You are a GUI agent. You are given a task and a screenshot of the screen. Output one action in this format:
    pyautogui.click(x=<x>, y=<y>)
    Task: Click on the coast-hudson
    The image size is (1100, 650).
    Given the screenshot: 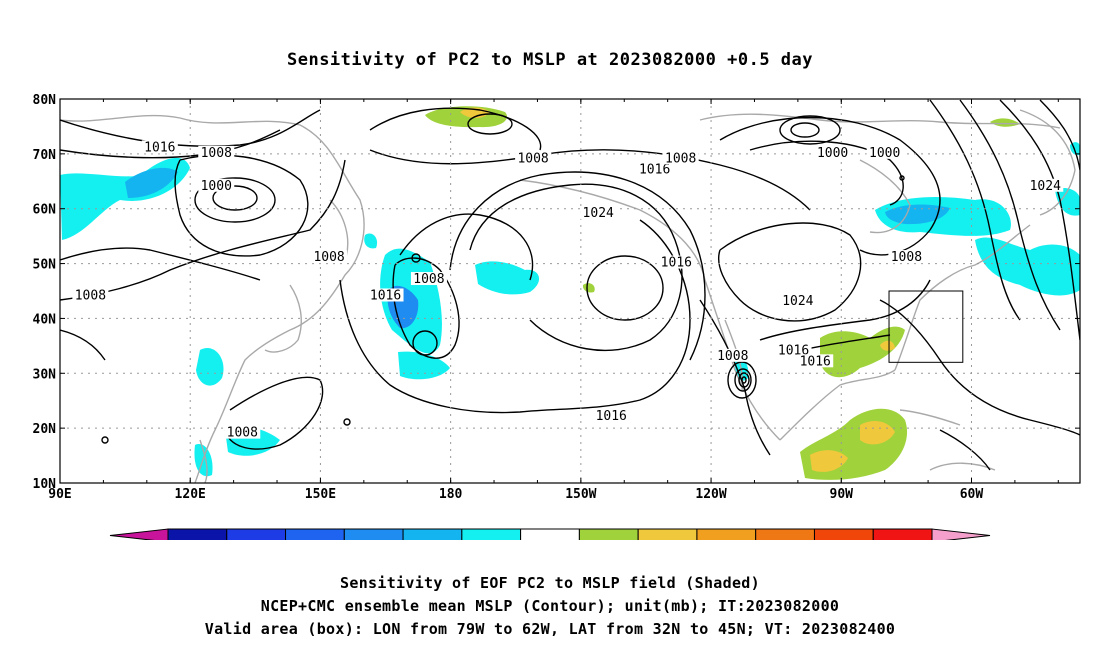 What is the action you would take?
    pyautogui.click(x=885, y=196)
    